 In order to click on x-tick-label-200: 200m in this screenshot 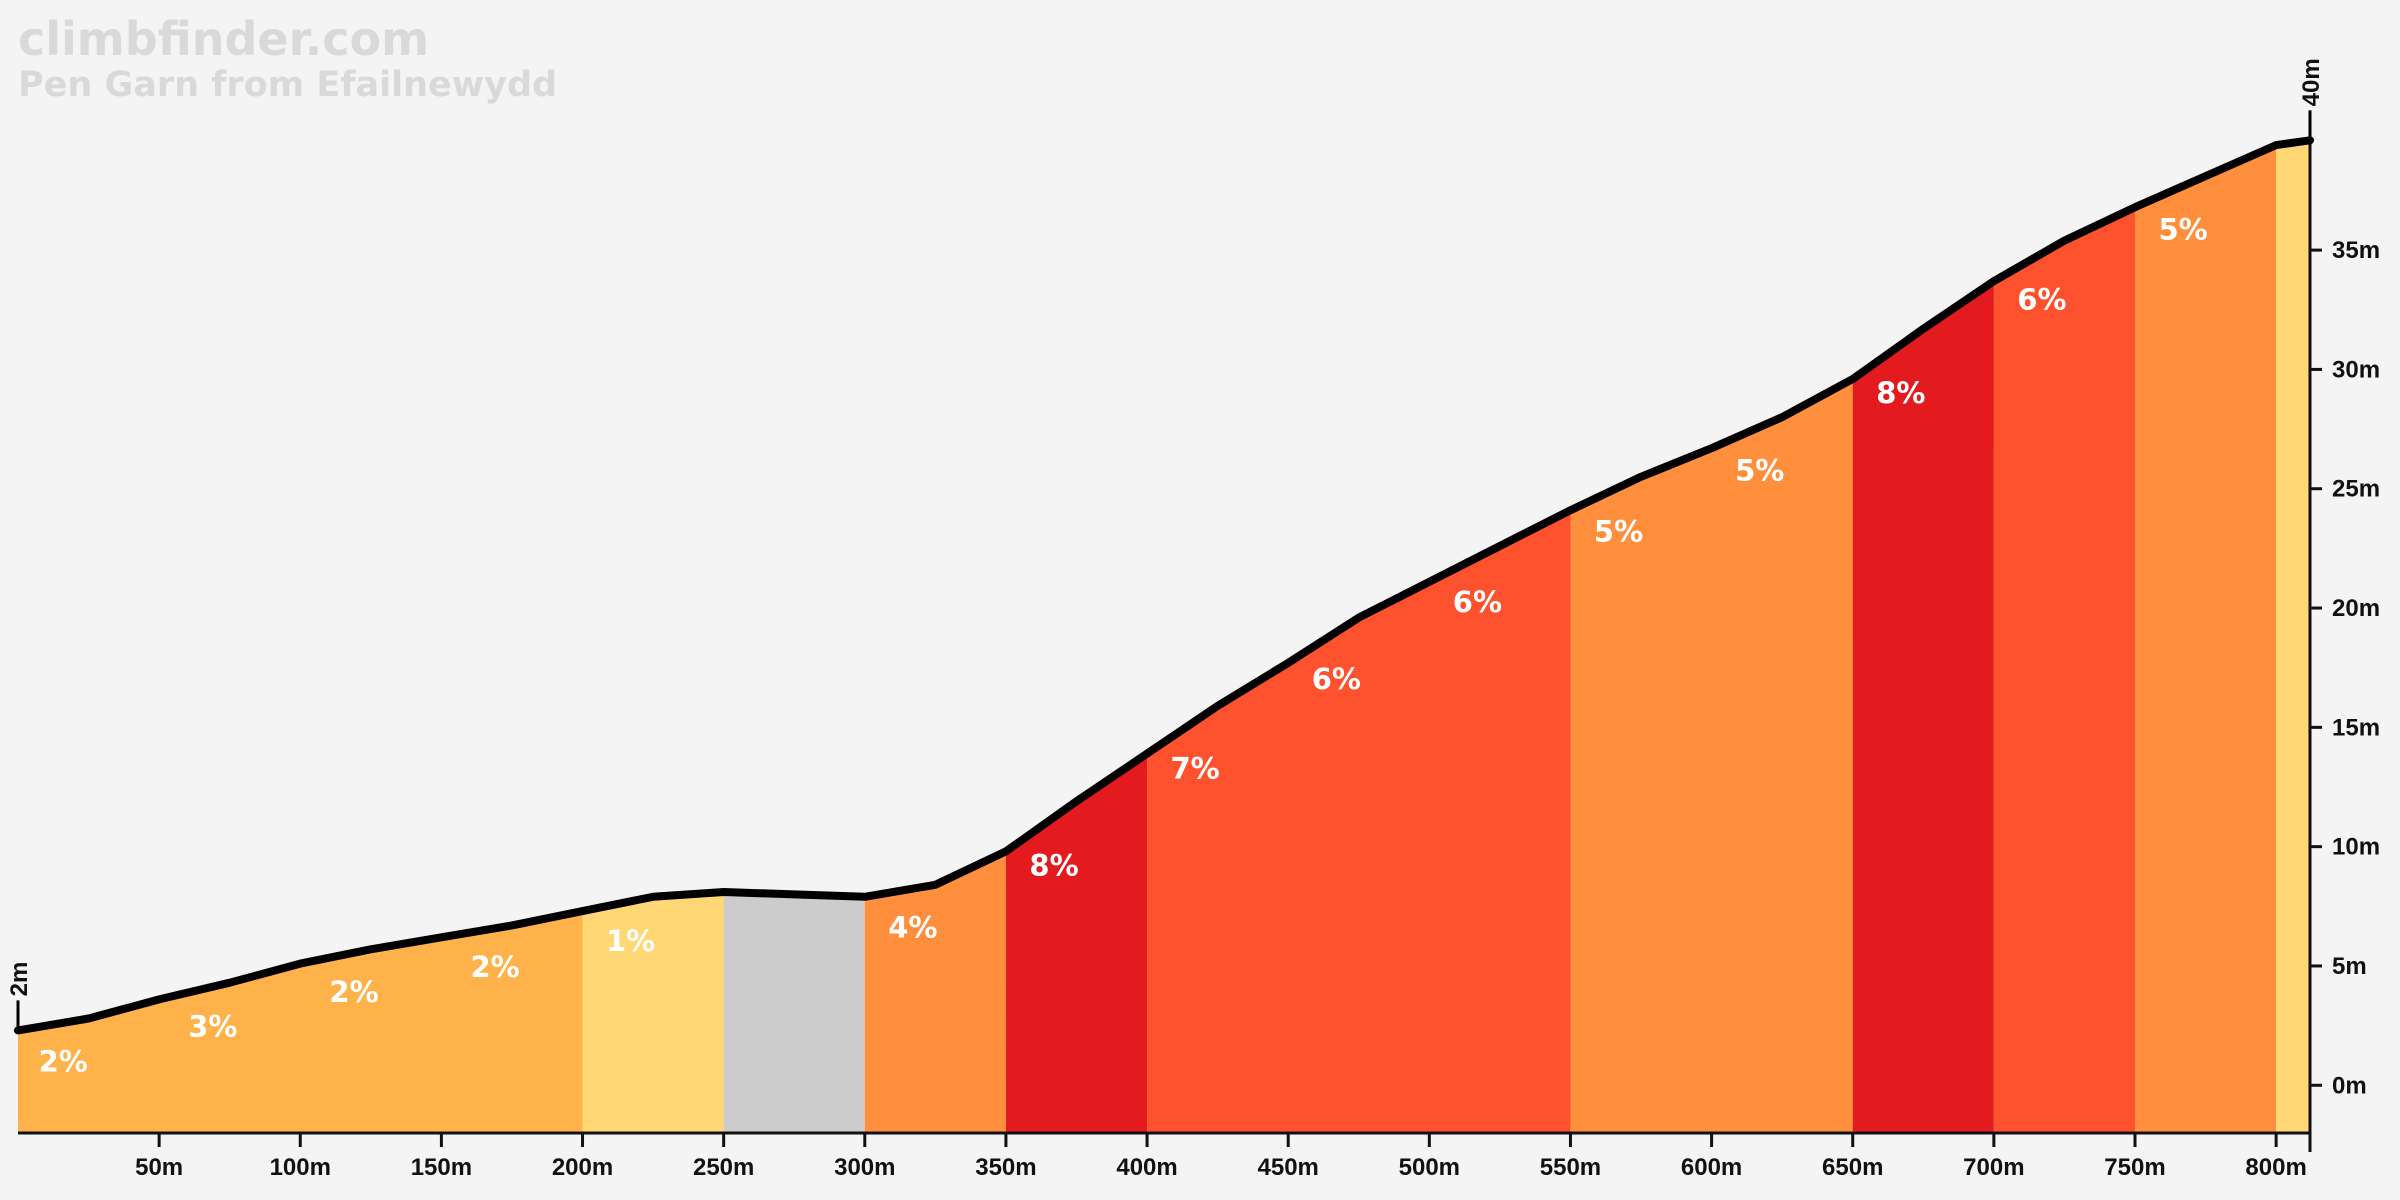, I will do `click(582, 1167)`.